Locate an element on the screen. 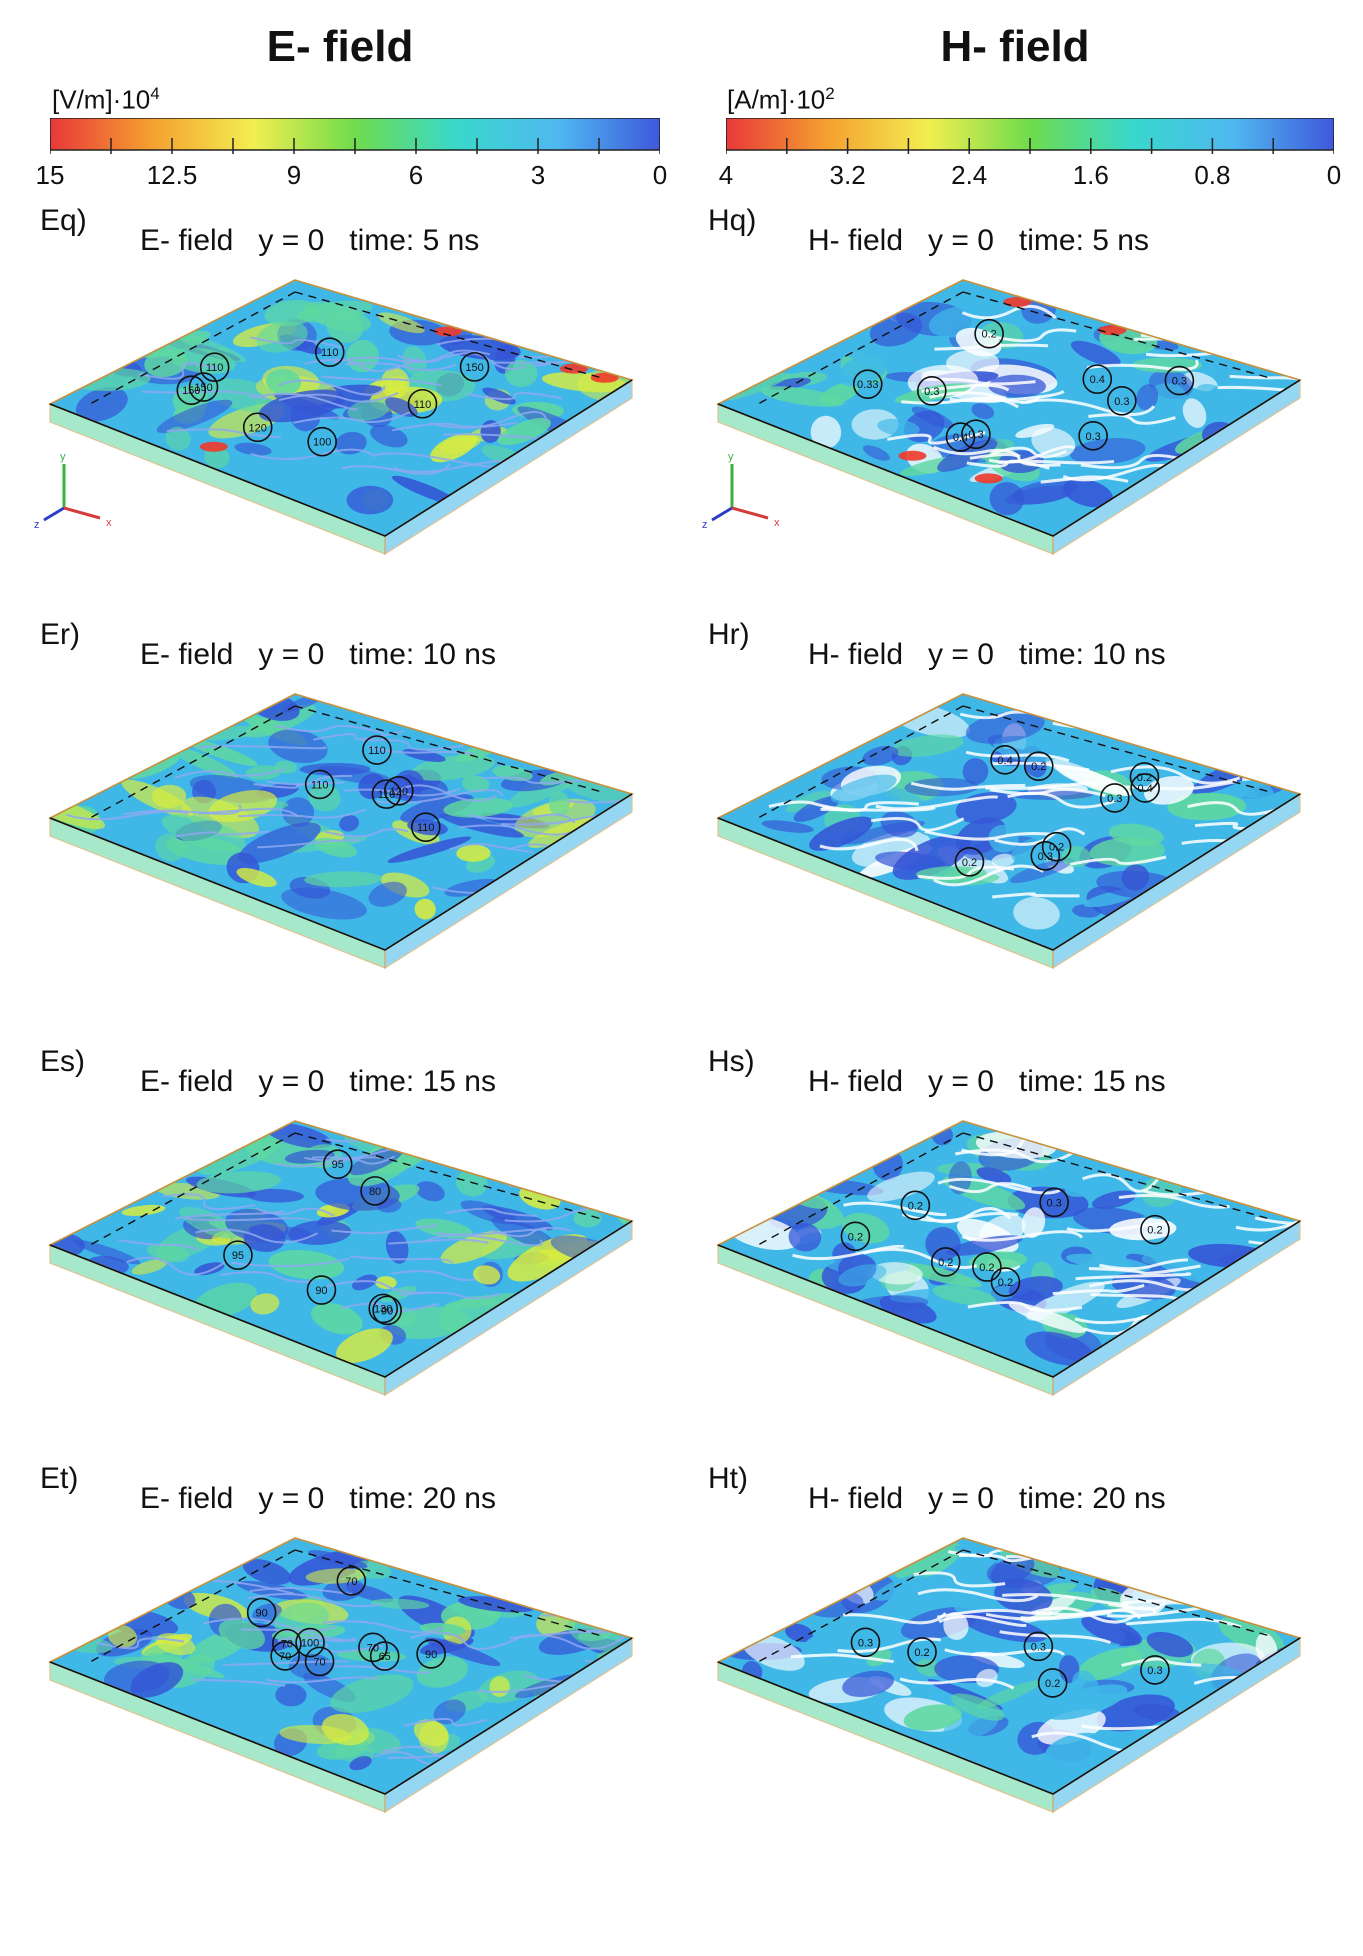 This screenshot has width=1363, height=1956. e-unit-exponent: 4 is located at coordinates (155, 93).